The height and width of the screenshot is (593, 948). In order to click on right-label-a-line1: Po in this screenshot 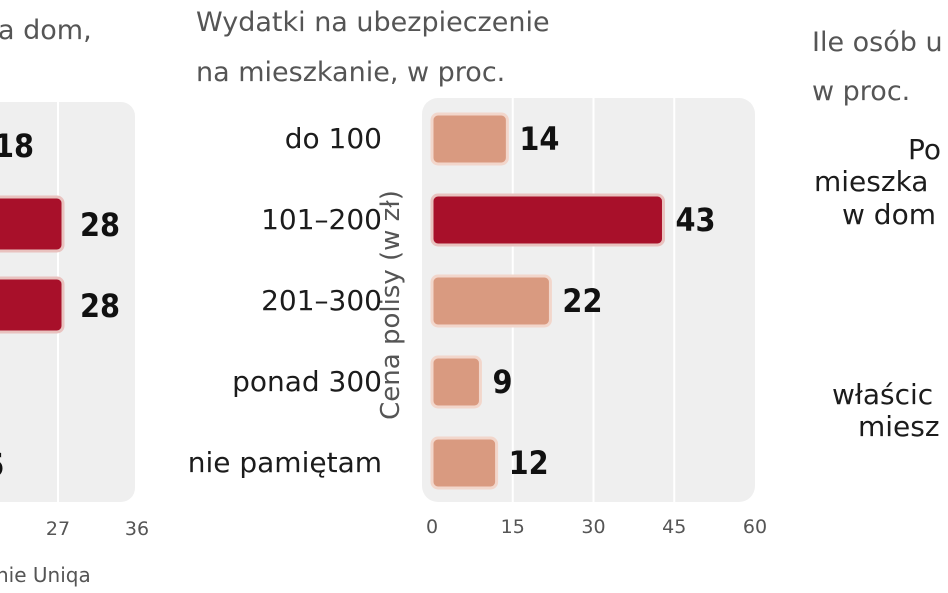, I will do `click(925, 149)`.